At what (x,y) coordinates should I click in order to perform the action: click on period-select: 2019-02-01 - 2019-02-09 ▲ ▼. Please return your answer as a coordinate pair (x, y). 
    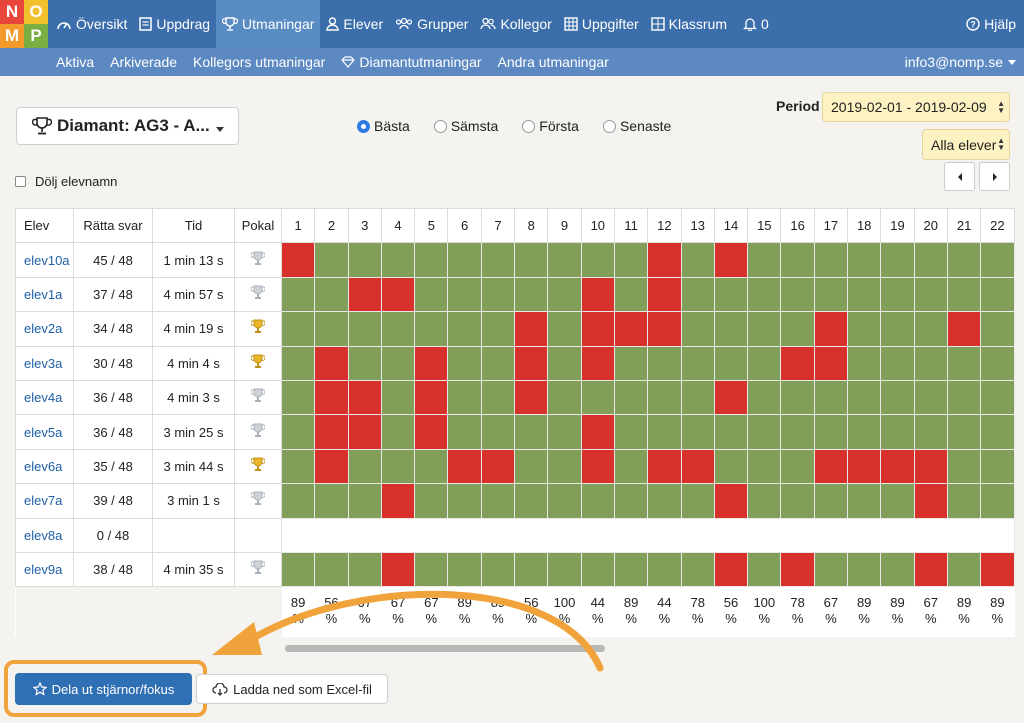
    Looking at the image, I should click on (916, 107).